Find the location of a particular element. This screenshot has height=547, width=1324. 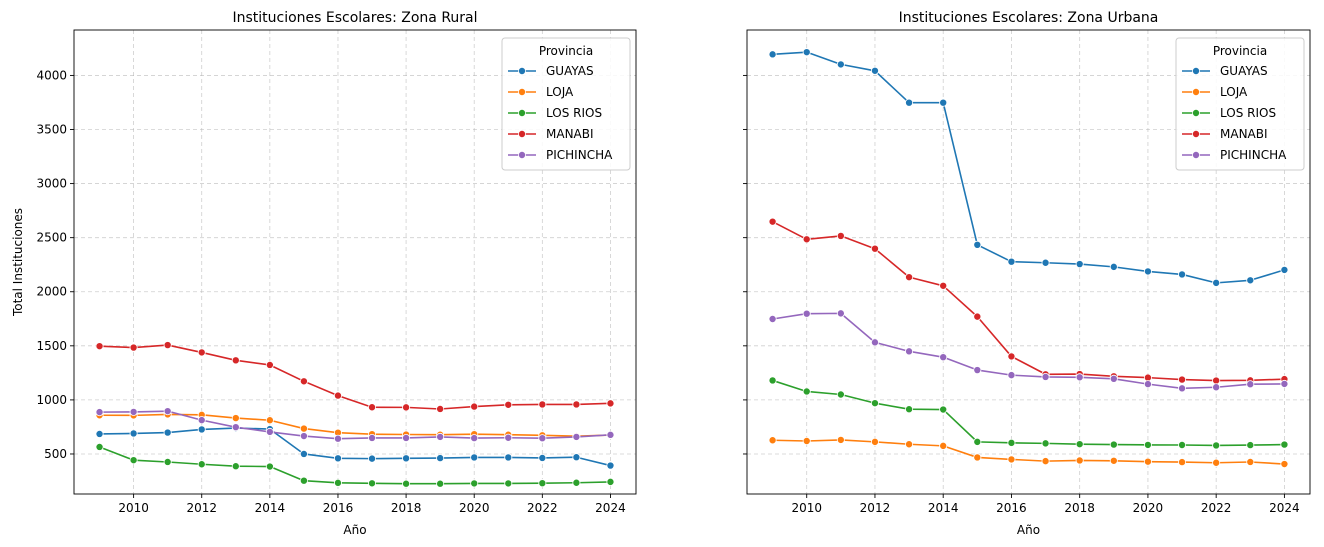

x-tick-label: 2024 is located at coordinates (1284, 508).